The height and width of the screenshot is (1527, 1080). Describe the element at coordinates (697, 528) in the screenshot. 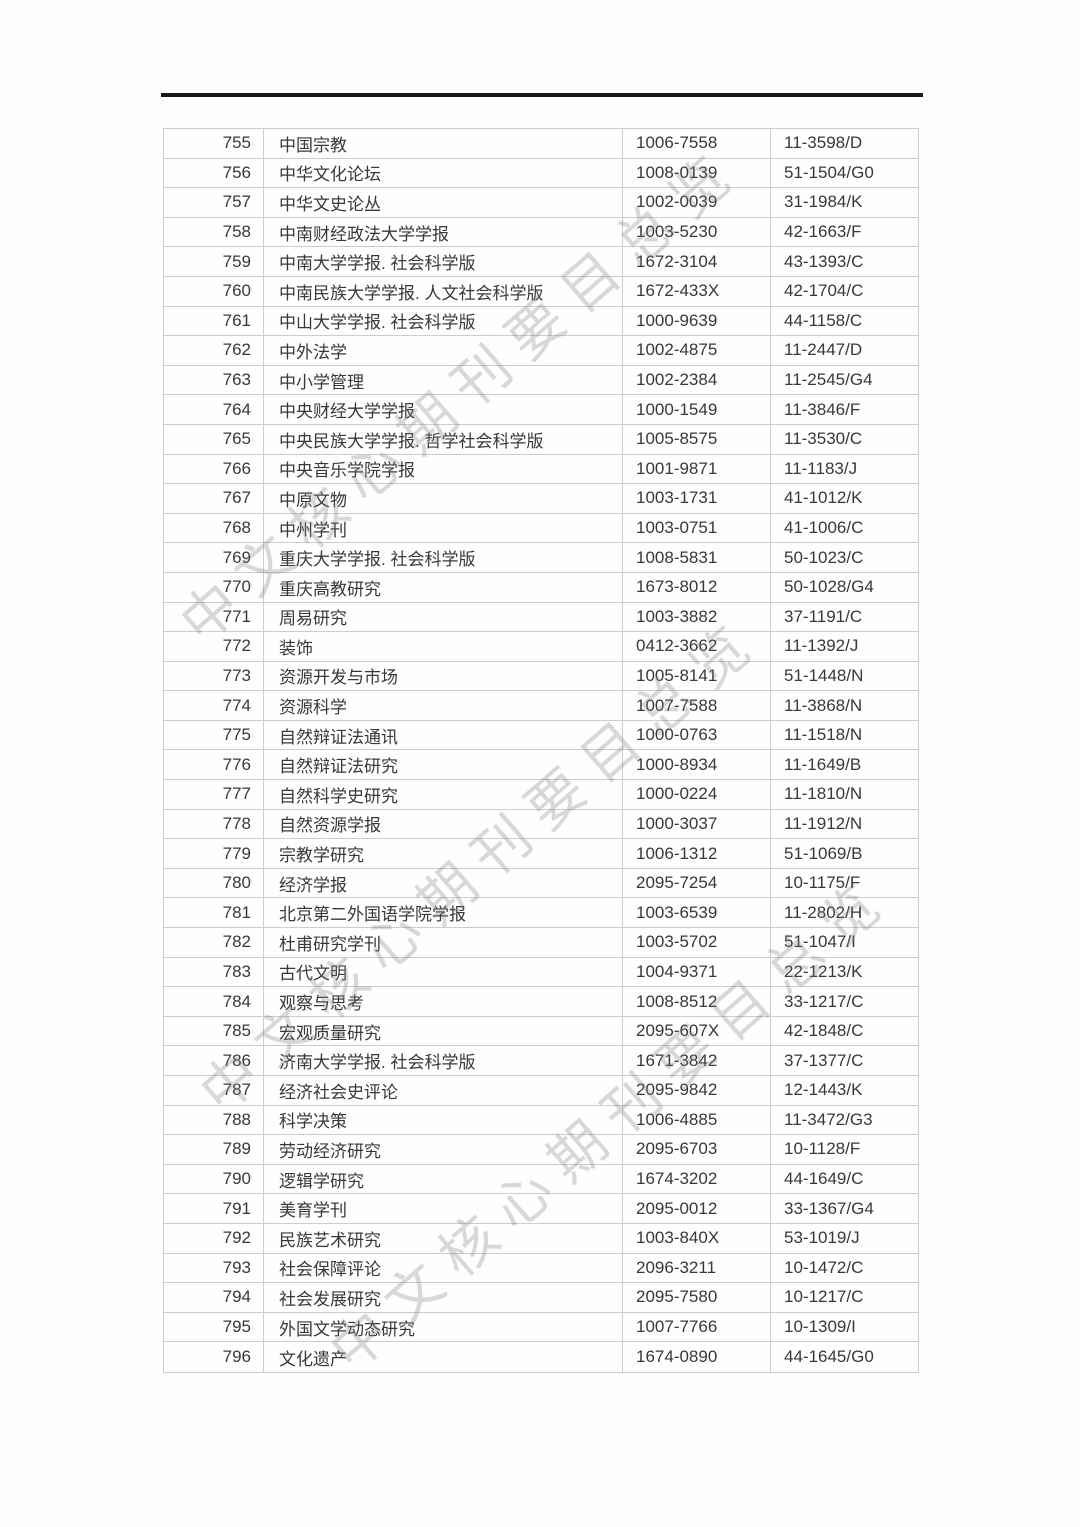

I see `issn-cell: 1003-0751` at that location.